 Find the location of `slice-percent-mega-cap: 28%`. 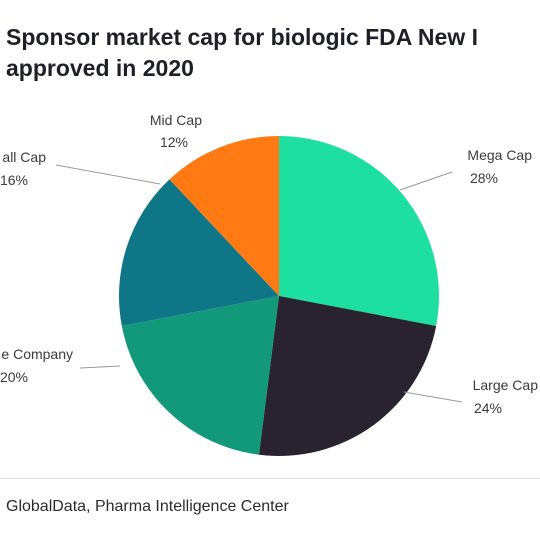

slice-percent-mega-cap: 28% is located at coordinates (484, 178).